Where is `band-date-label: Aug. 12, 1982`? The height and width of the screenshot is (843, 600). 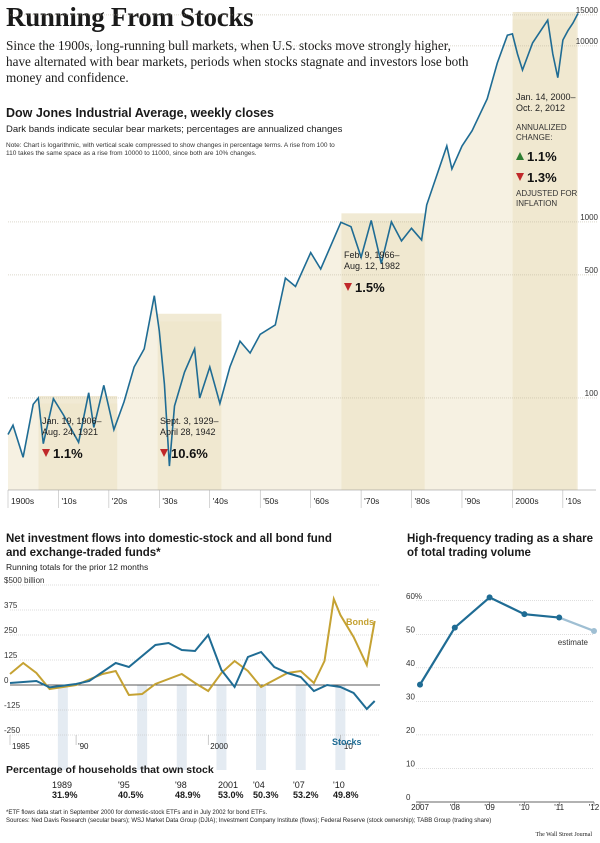 band-date-label: Aug. 12, 1982 is located at coordinates (372, 266).